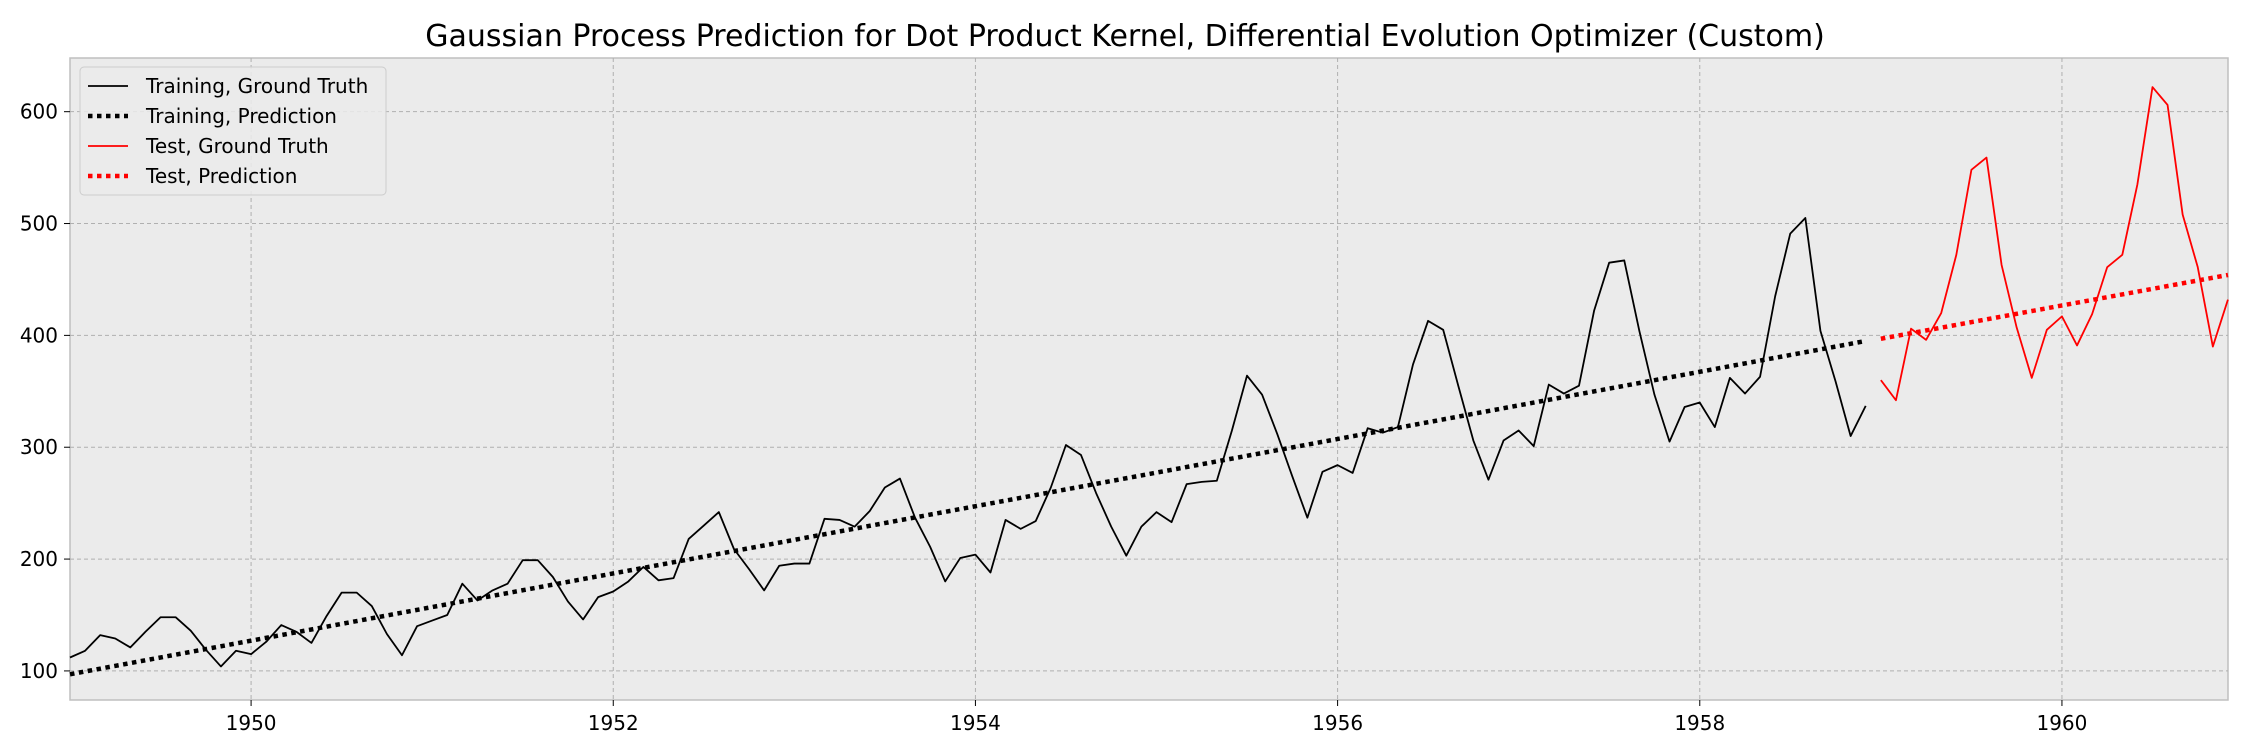 Image resolution: width=2250 pixels, height=750 pixels. What do you see at coordinates (1699, 723) in the screenshot?
I see `x-tick-label: 1958` at bounding box center [1699, 723].